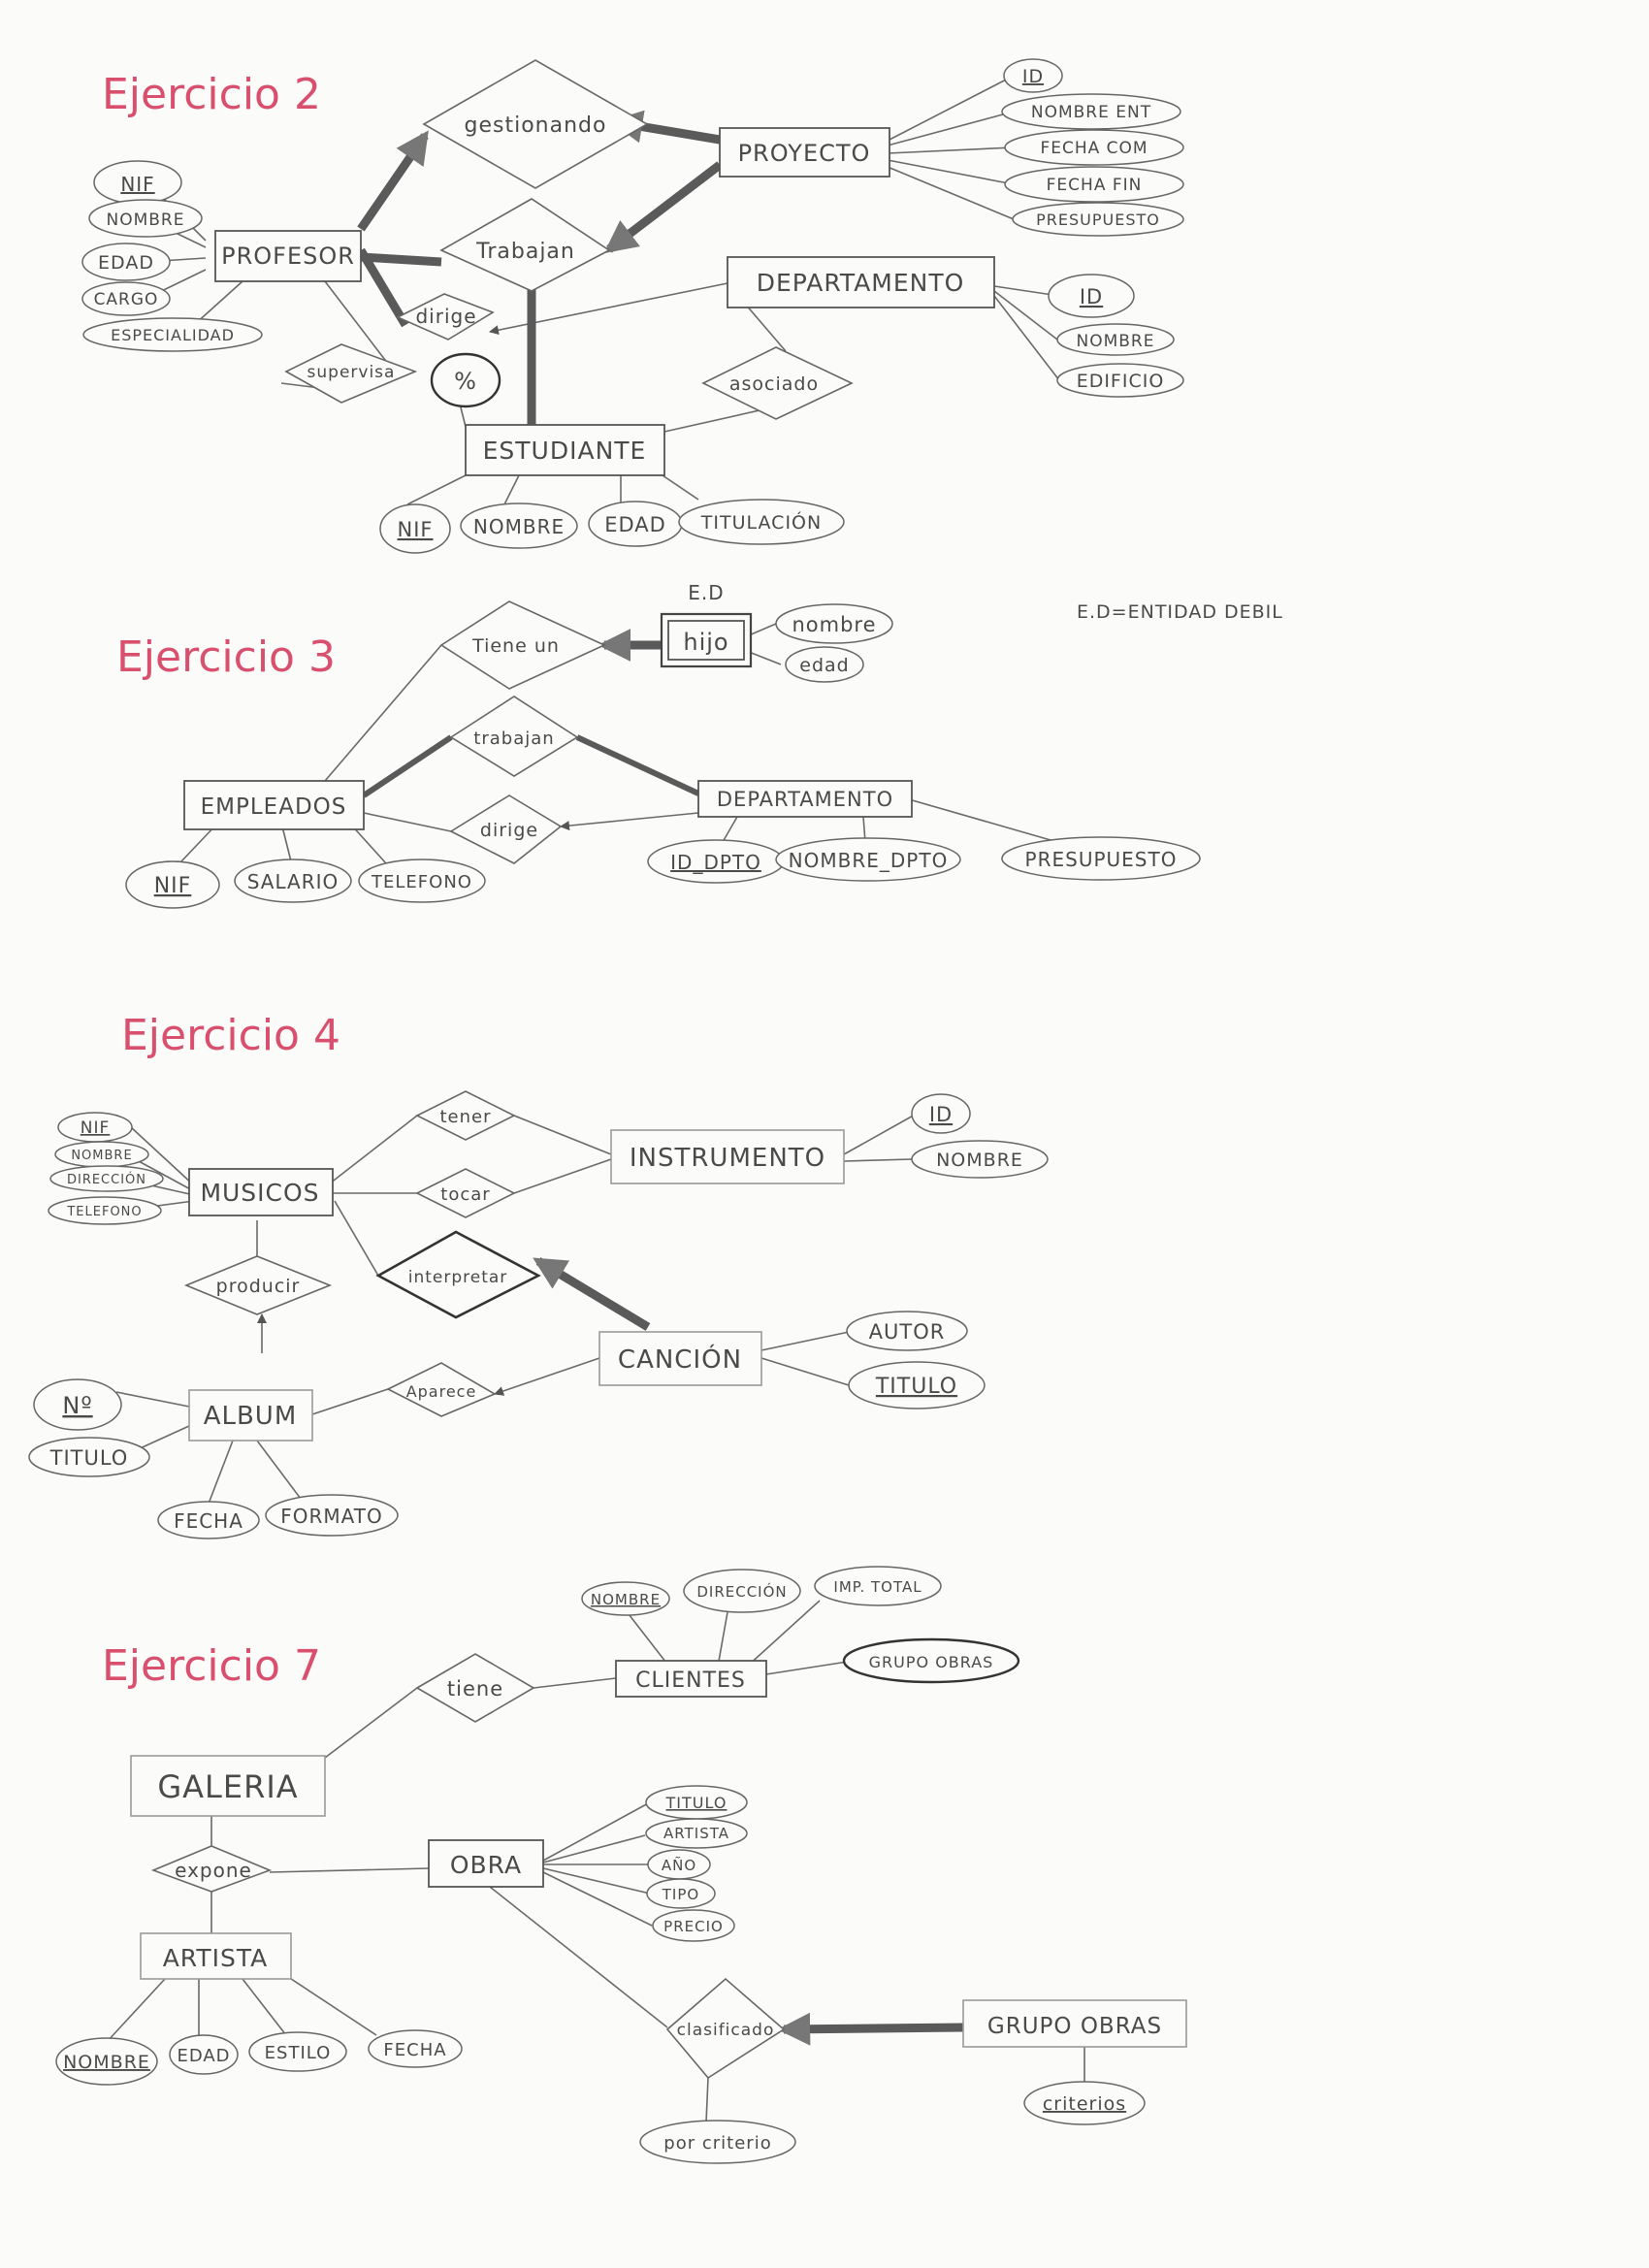 This screenshot has width=1649, height=2268. I want to click on entity-estudiante, so click(565, 450).